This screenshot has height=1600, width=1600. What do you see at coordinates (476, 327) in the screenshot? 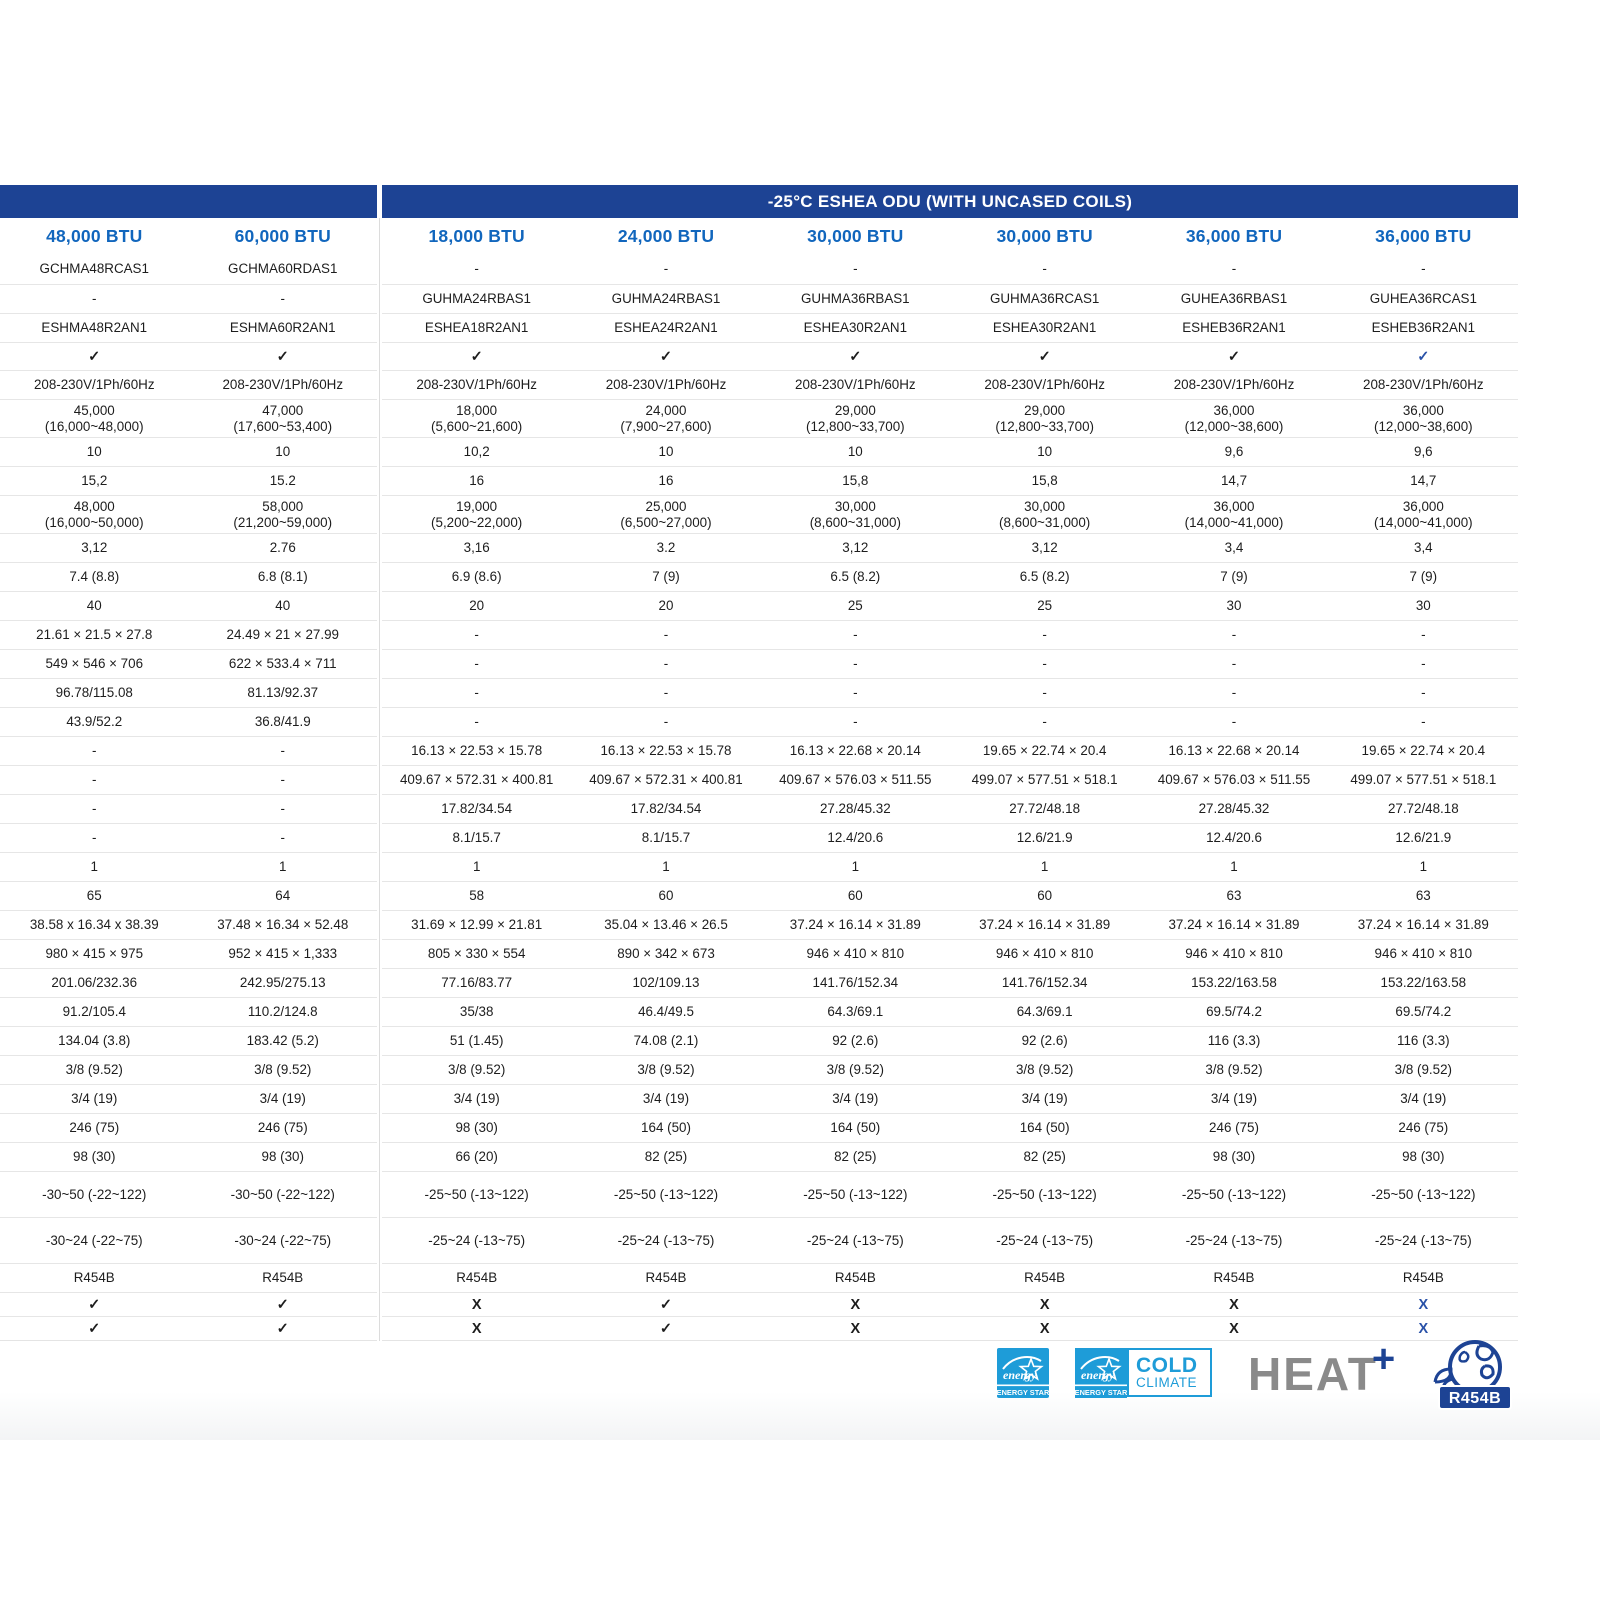
I see `spec-cell: ESHEA18R2AN1` at bounding box center [476, 327].